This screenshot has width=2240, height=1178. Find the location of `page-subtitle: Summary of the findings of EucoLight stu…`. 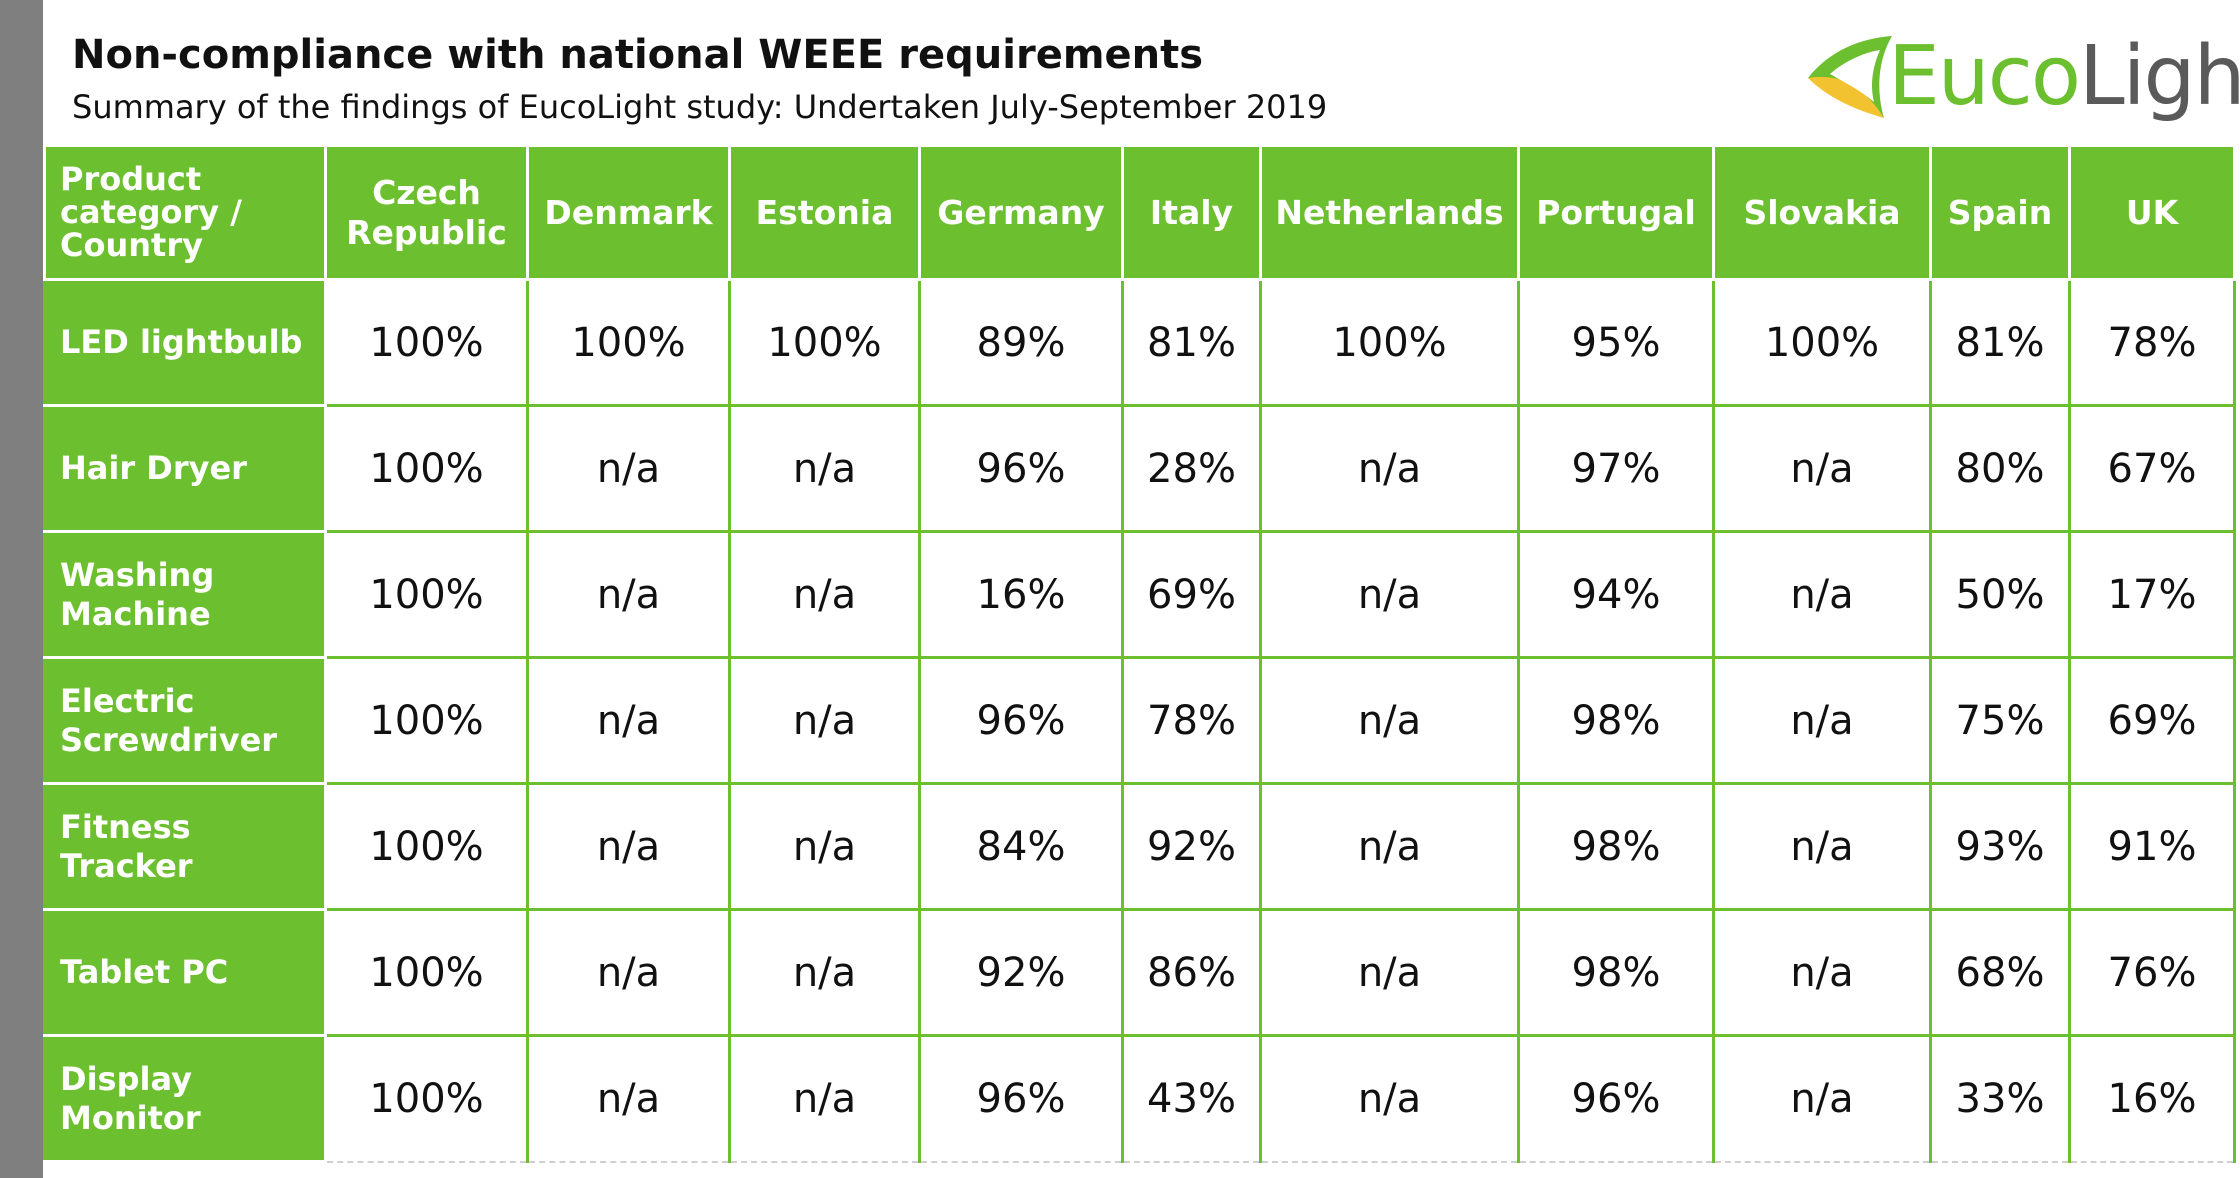

page-subtitle: Summary of the findings of EucoLight stu… is located at coordinates (700, 107).